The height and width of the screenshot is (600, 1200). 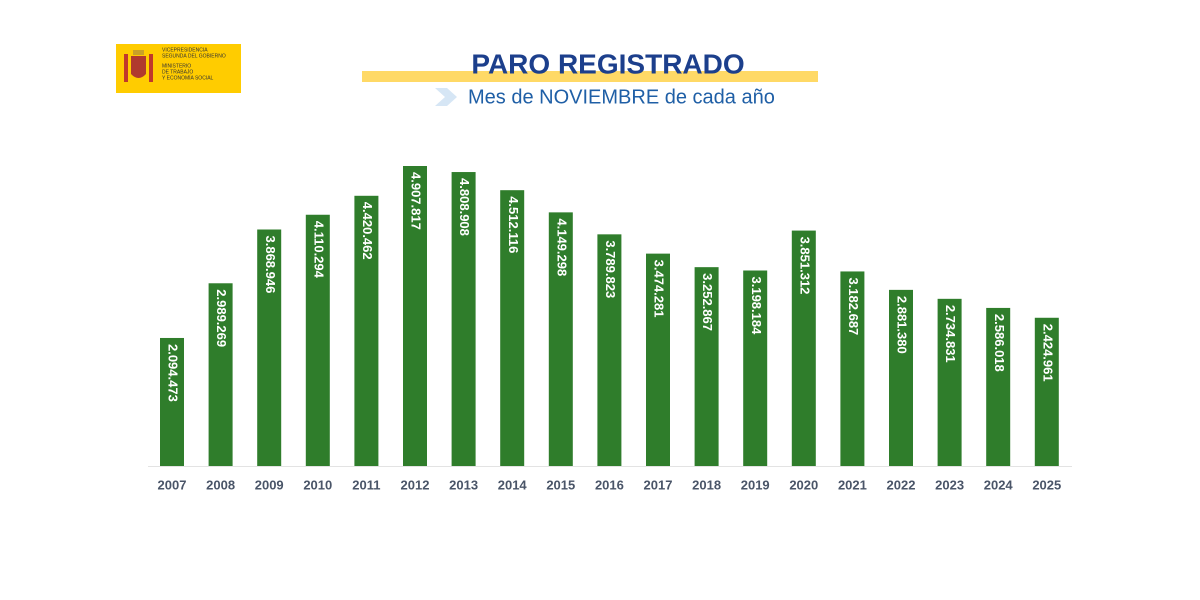 I want to click on value-label: 2.424.961, so click(x=1047, y=353).